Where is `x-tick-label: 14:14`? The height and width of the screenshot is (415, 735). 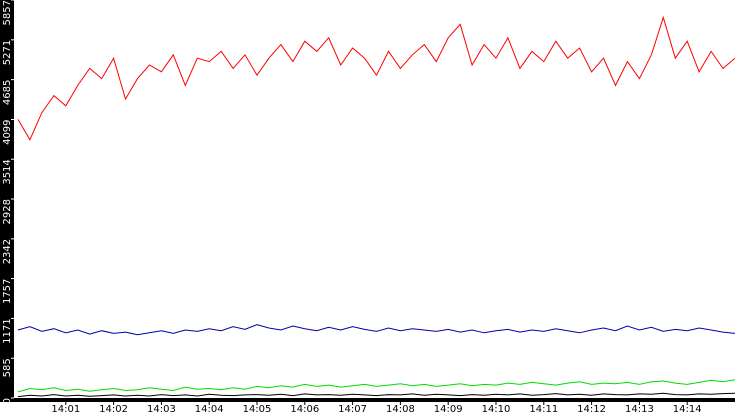 x-tick-label: 14:14 is located at coordinates (687, 409).